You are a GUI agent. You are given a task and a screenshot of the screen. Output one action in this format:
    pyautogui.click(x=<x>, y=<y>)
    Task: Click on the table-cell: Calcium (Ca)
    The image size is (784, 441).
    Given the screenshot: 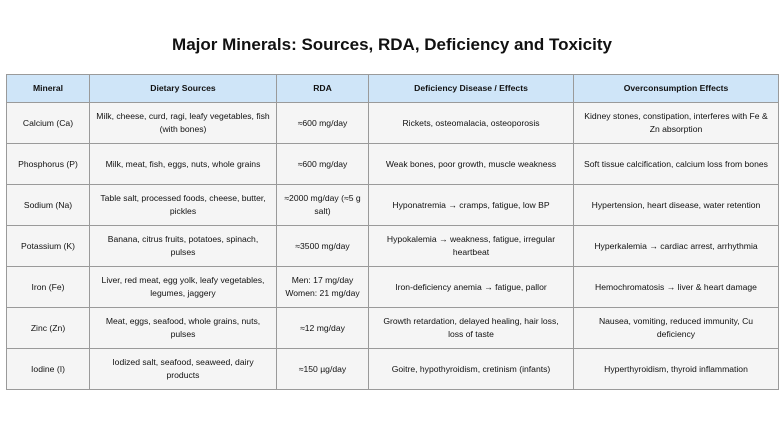 What is the action you would take?
    pyautogui.click(x=48, y=123)
    